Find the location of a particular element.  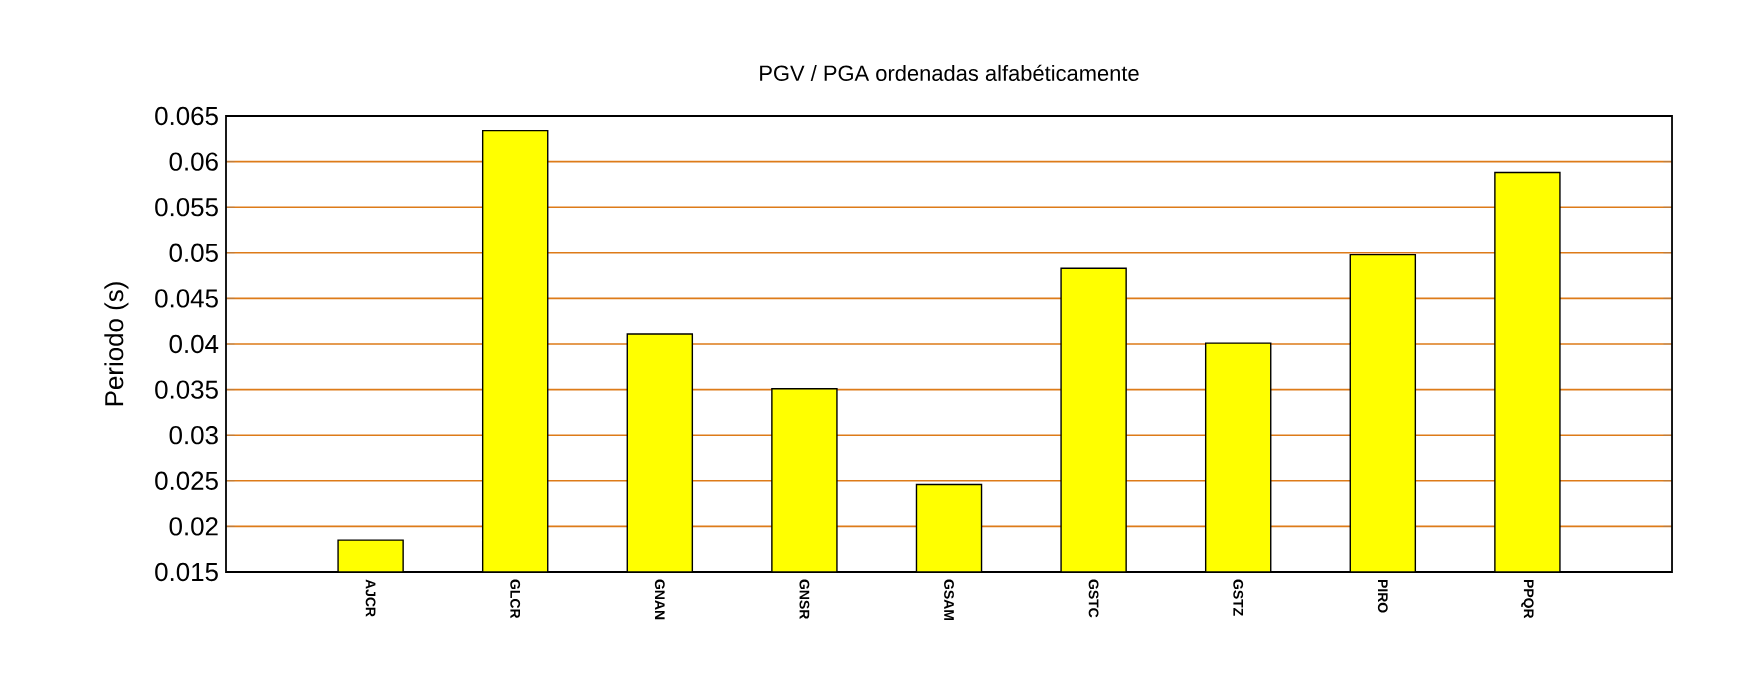

y-tick-label: 0.045 is located at coordinates (186, 298).